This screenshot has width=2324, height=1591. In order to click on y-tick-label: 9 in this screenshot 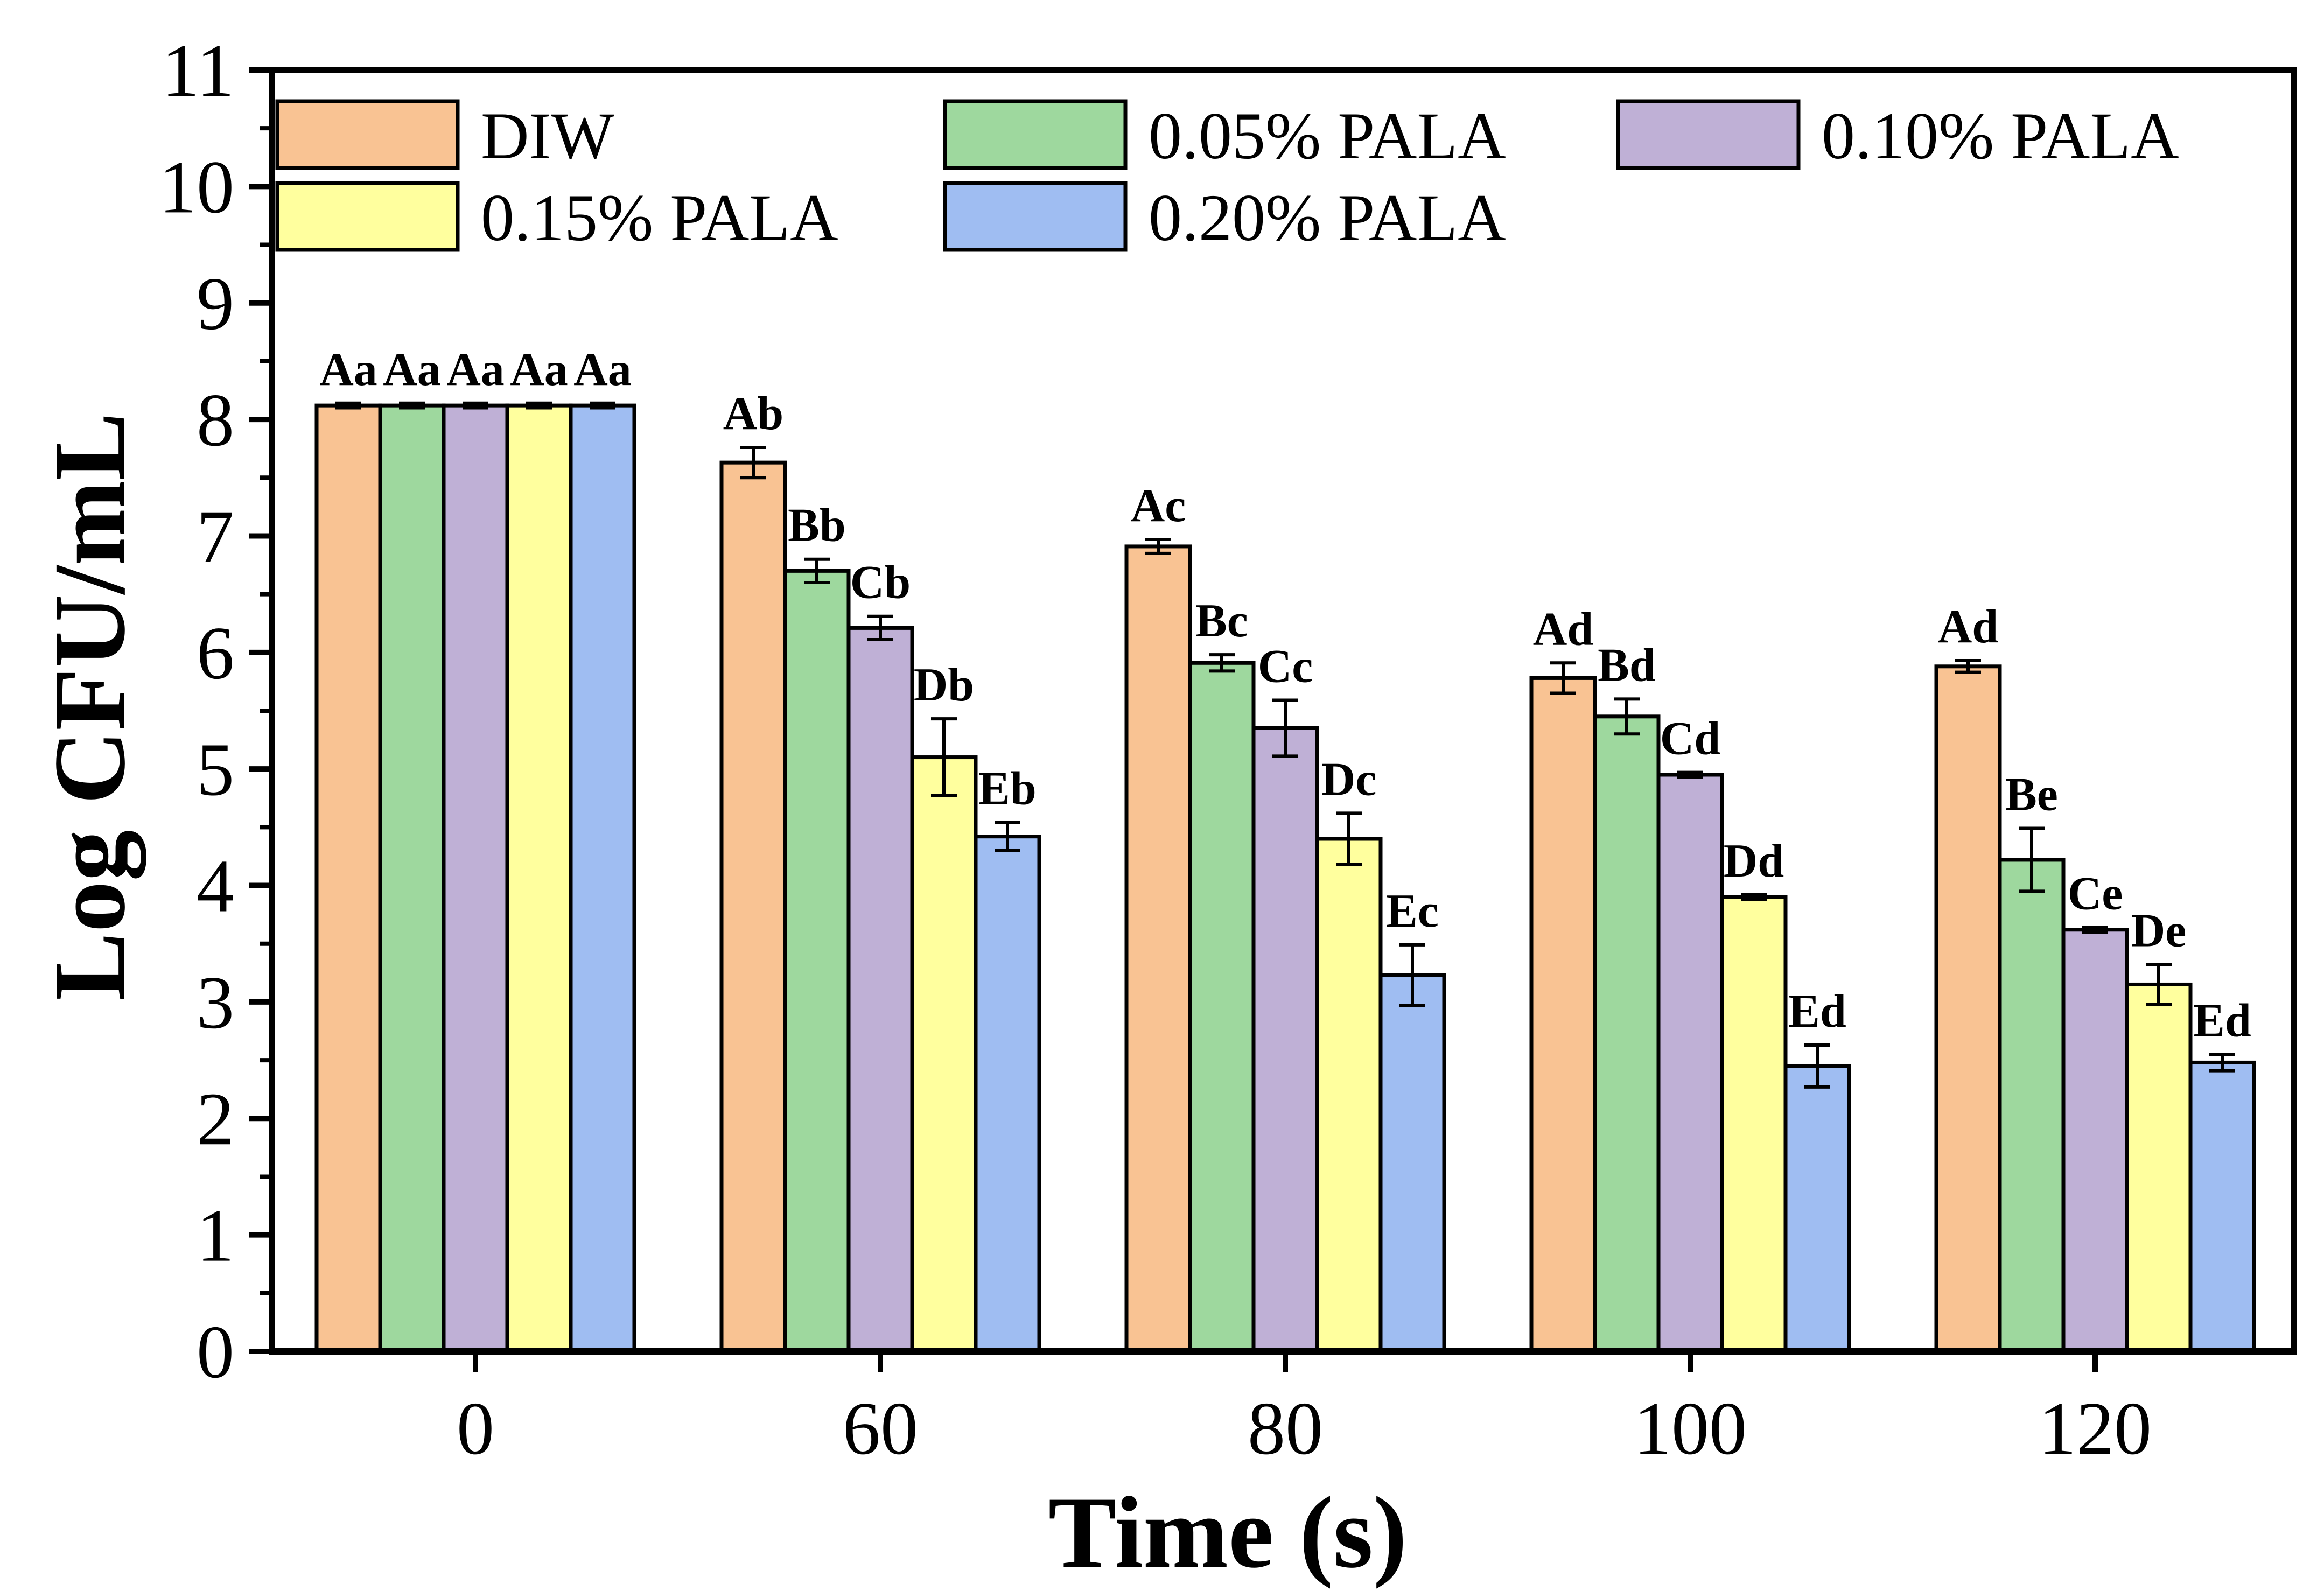, I will do `click(215, 304)`.